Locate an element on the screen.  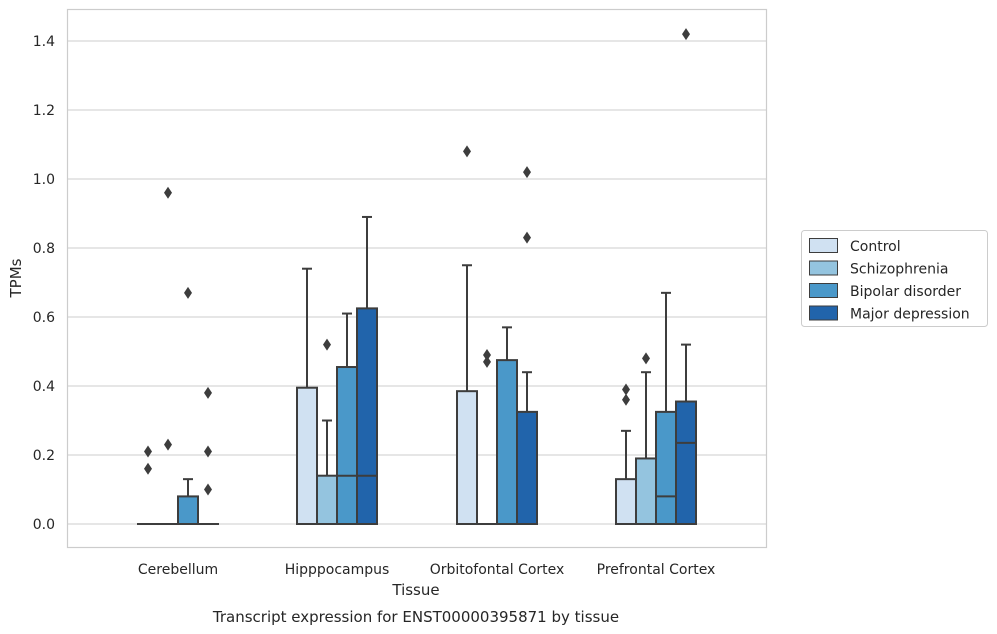
legend-label: Control is located at coordinates (875, 247).